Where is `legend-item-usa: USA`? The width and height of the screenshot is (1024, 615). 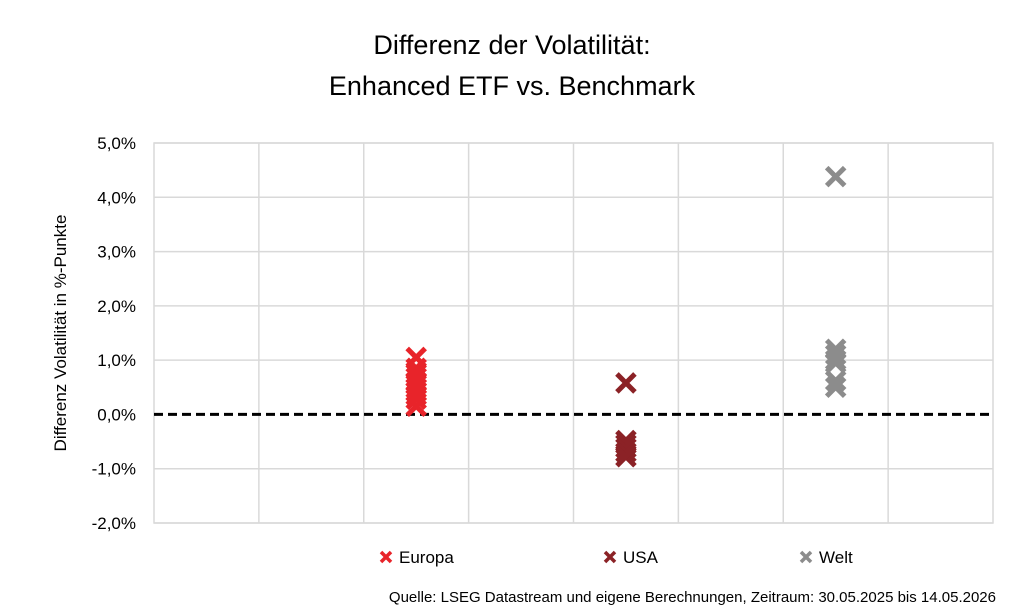 legend-item-usa: USA is located at coordinates (631, 557).